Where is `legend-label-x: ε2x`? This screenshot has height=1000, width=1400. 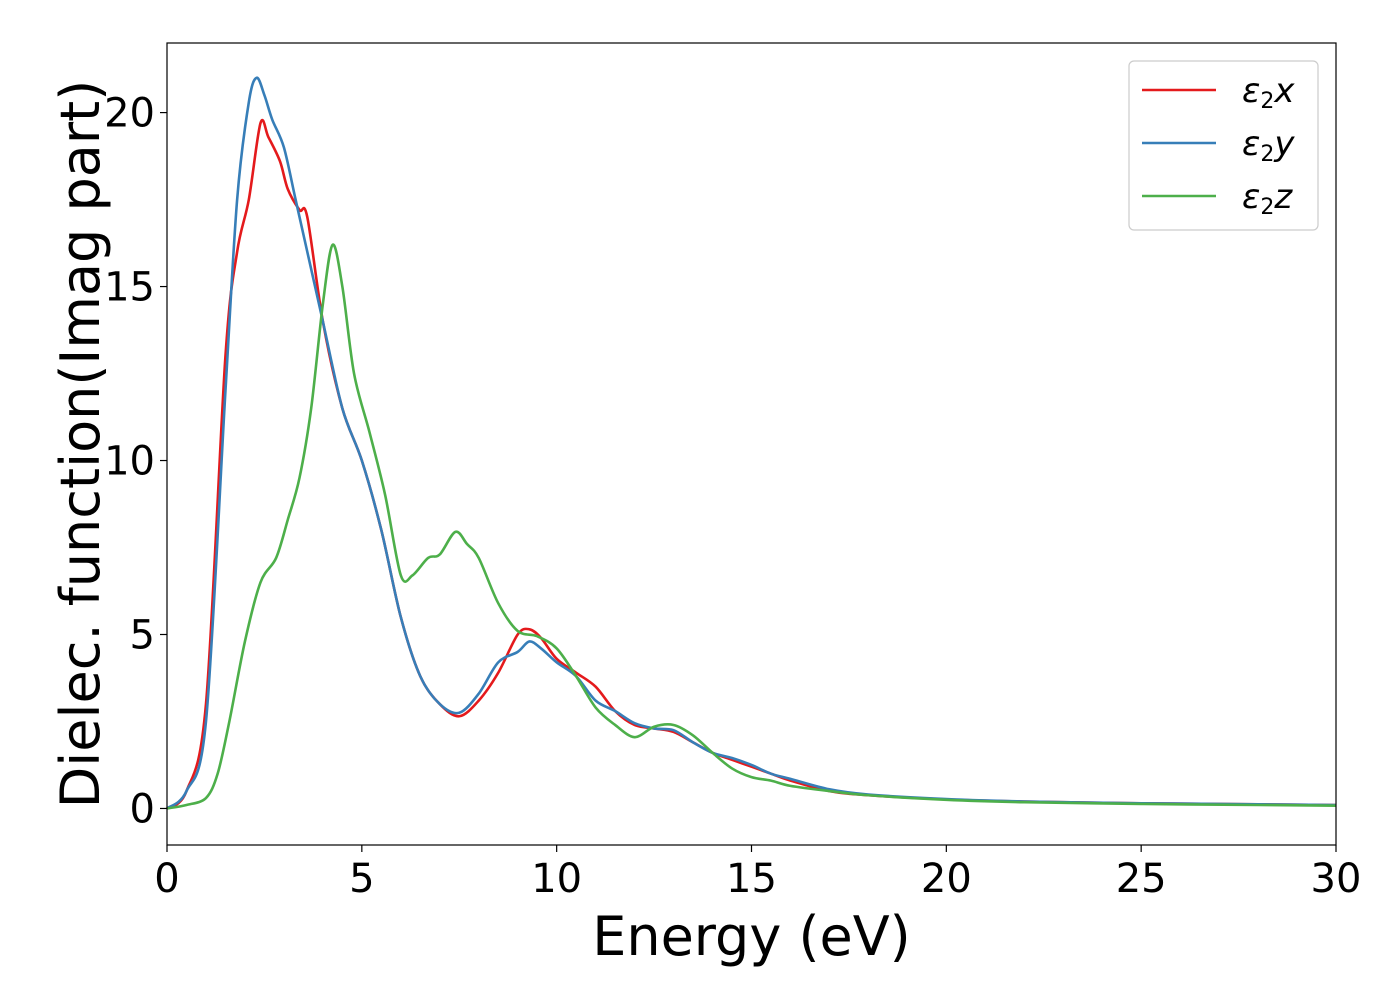
legend-label-x: ε2x is located at coordinates (1268, 92).